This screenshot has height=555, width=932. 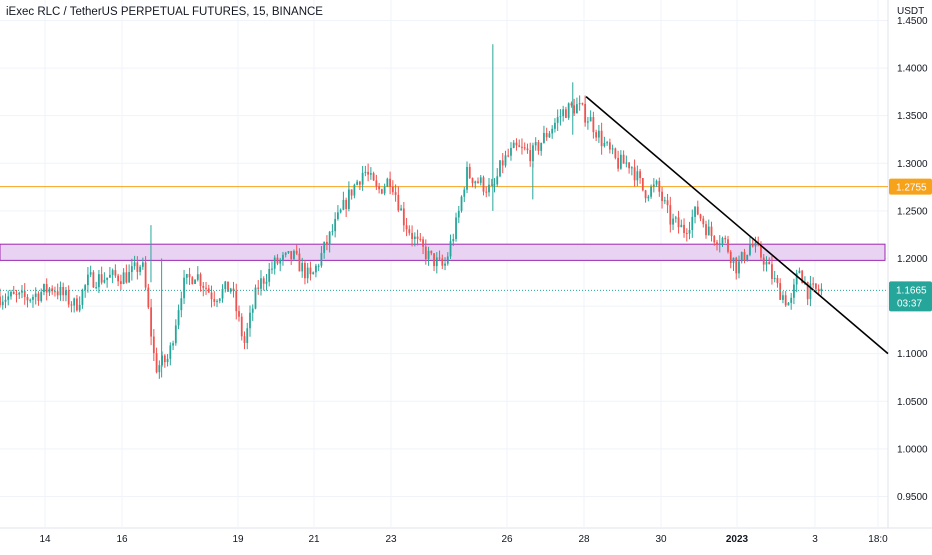 I want to click on y-tick-label: 1.0500, so click(x=912, y=402).